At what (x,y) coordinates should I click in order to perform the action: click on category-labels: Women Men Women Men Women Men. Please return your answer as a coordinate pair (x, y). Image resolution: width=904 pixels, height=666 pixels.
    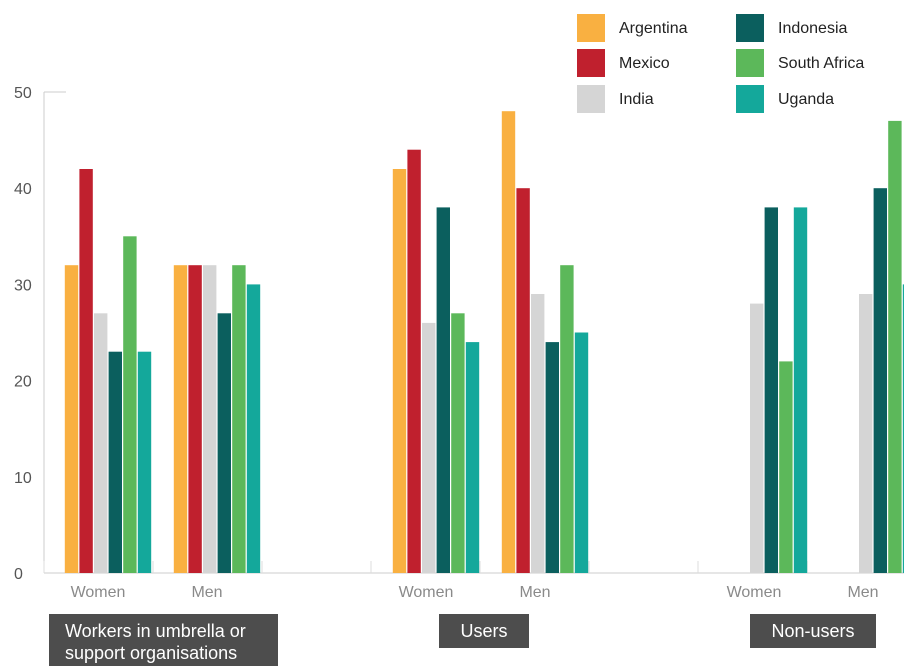
    Looking at the image, I should click on (475, 592).